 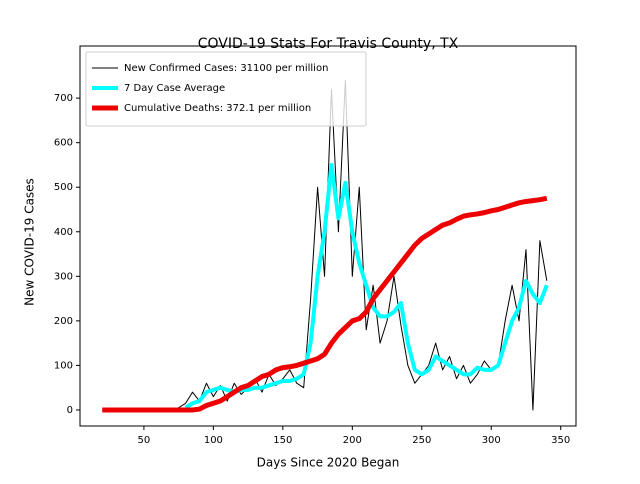 What do you see at coordinates (63, 365) in the screenshot?
I see `y-tick-label: 100` at bounding box center [63, 365].